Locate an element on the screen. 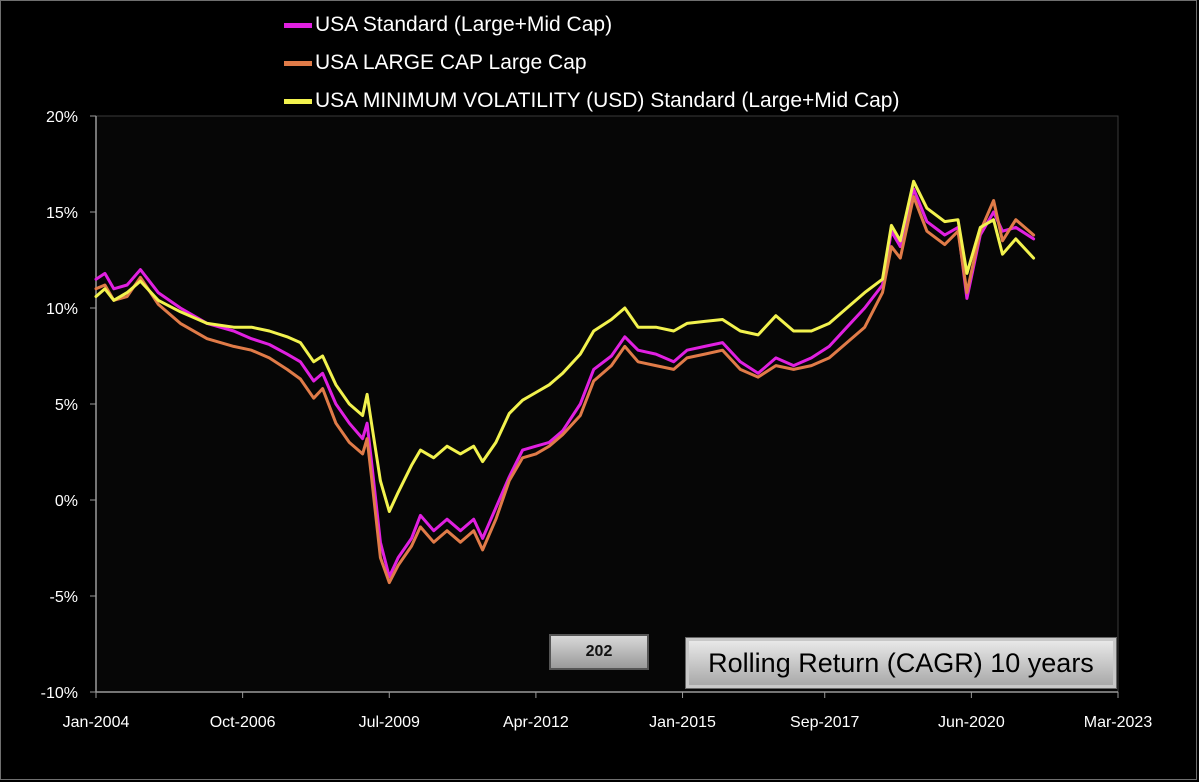  legend-item: USA Standard (Large+Mid Cap) is located at coordinates (591, 25).